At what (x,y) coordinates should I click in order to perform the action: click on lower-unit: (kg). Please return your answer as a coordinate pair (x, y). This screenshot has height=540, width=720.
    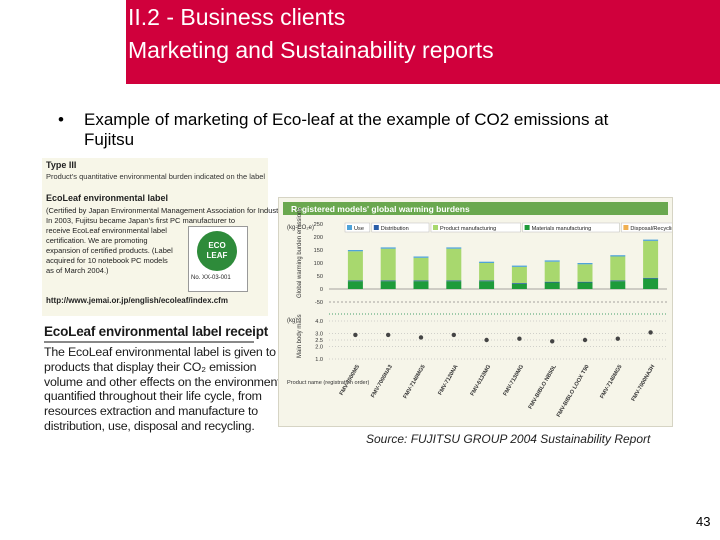
    Looking at the image, I should click on (292, 321).